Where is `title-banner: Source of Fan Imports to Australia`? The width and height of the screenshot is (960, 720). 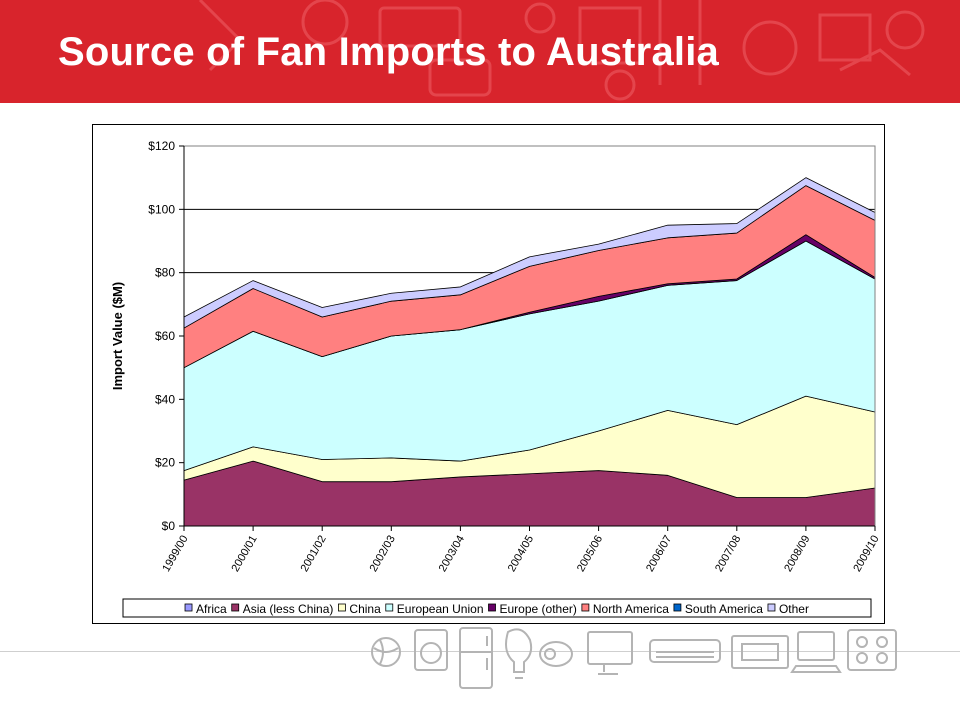
title-banner: Source of Fan Imports to Australia is located at coordinates (480, 51).